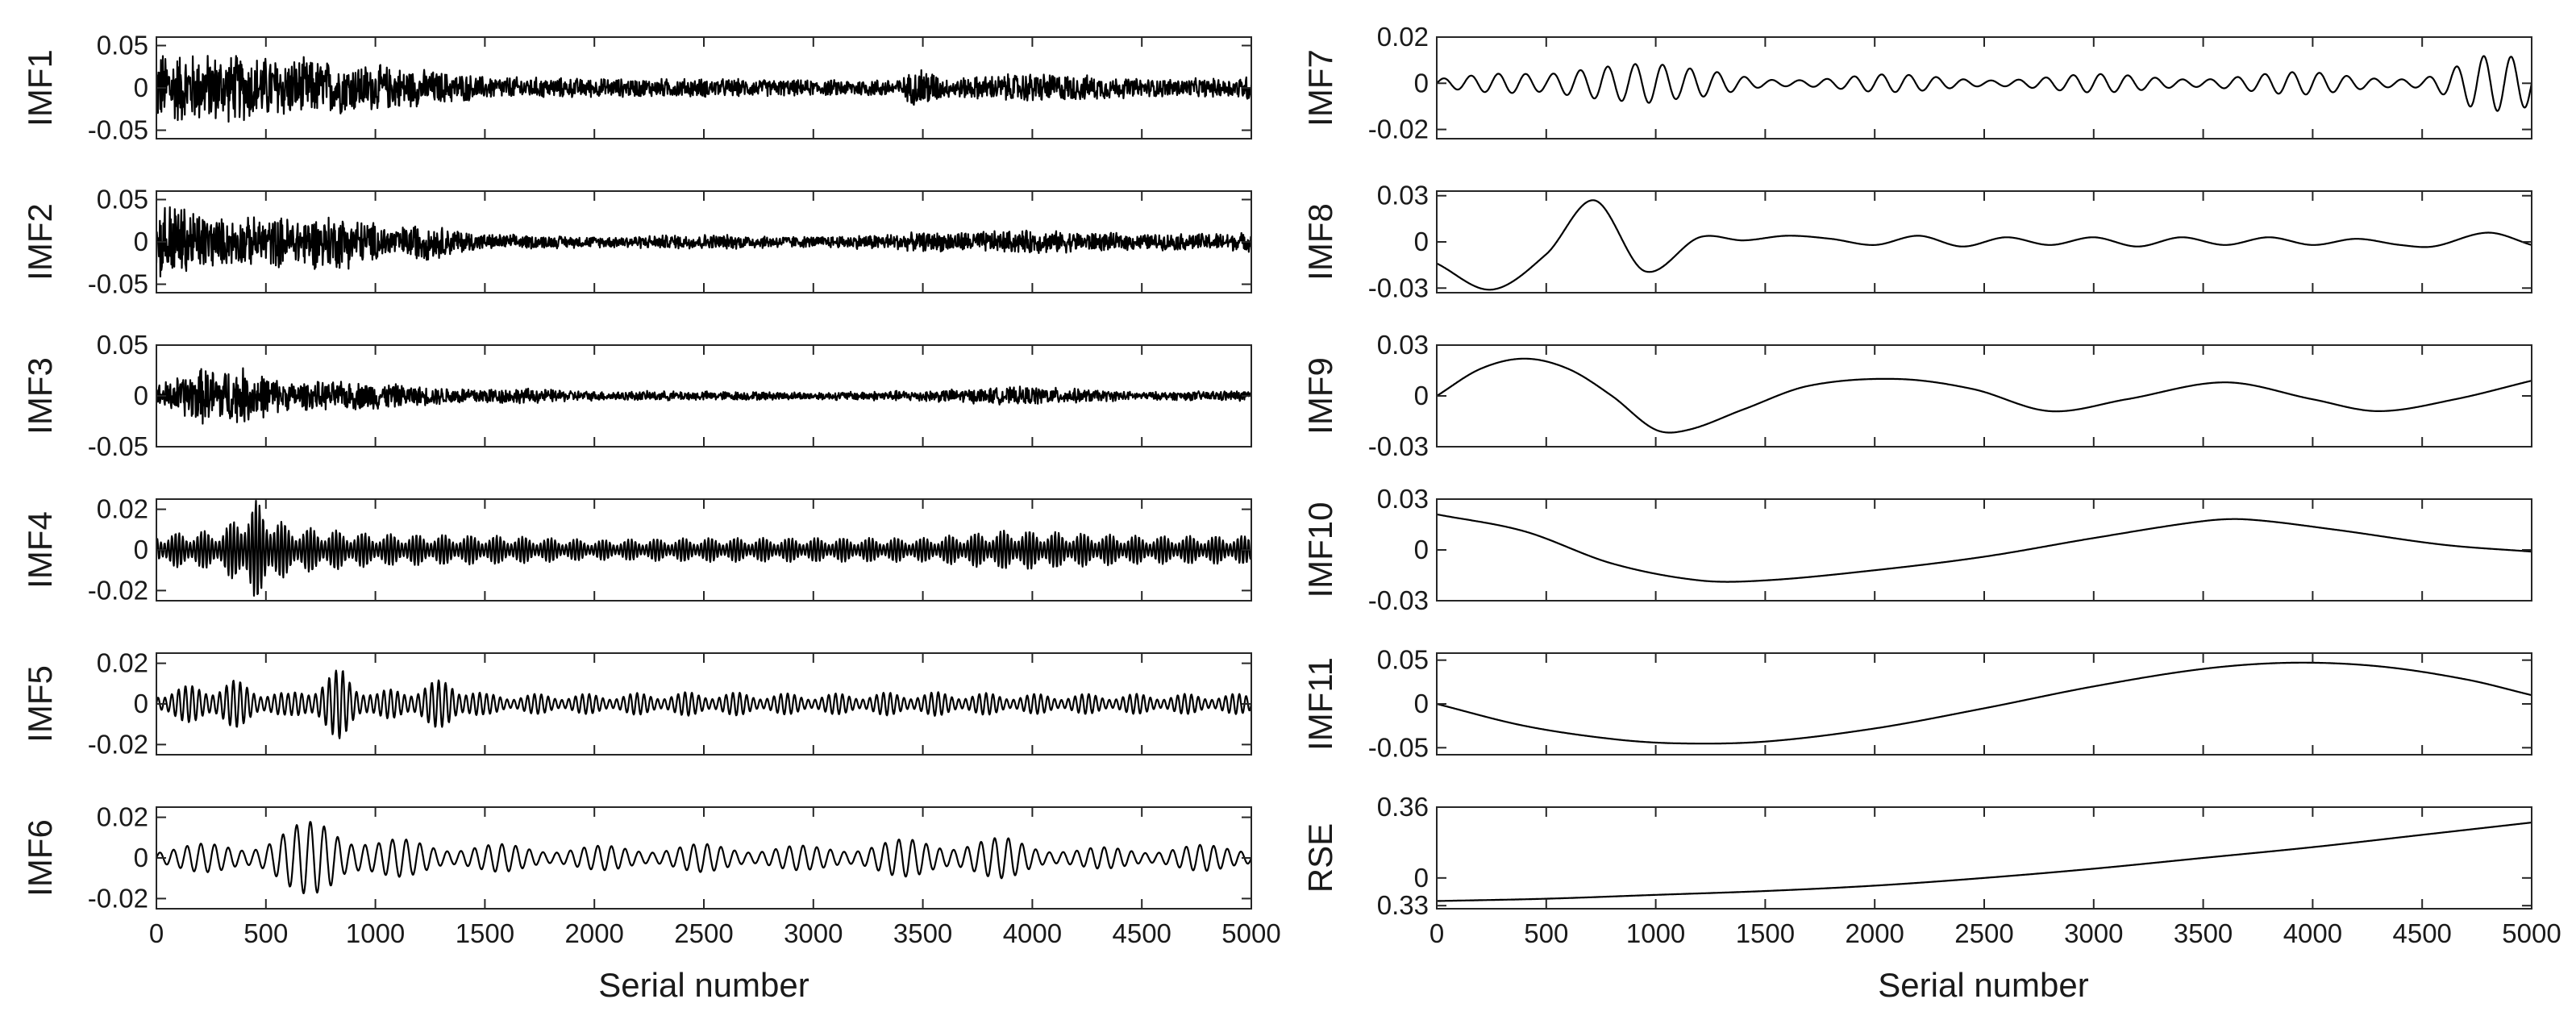 Image resolution: width=2576 pixels, height=1020 pixels. Describe the element at coordinates (1320, 242) in the screenshot. I see `y-axis-label: IMF8` at that location.